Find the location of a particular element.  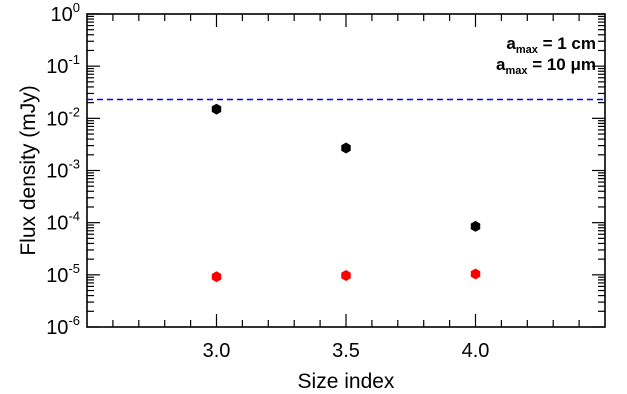

legend: amax = 1 cm amax = 10 μm is located at coordinates (546, 55).